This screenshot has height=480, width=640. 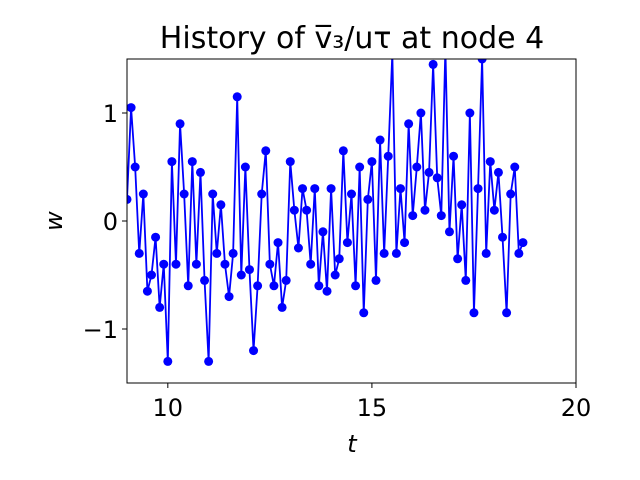 What do you see at coordinates (168, 408) in the screenshot?
I see `x-tick-label: 10` at bounding box center [168, 408].